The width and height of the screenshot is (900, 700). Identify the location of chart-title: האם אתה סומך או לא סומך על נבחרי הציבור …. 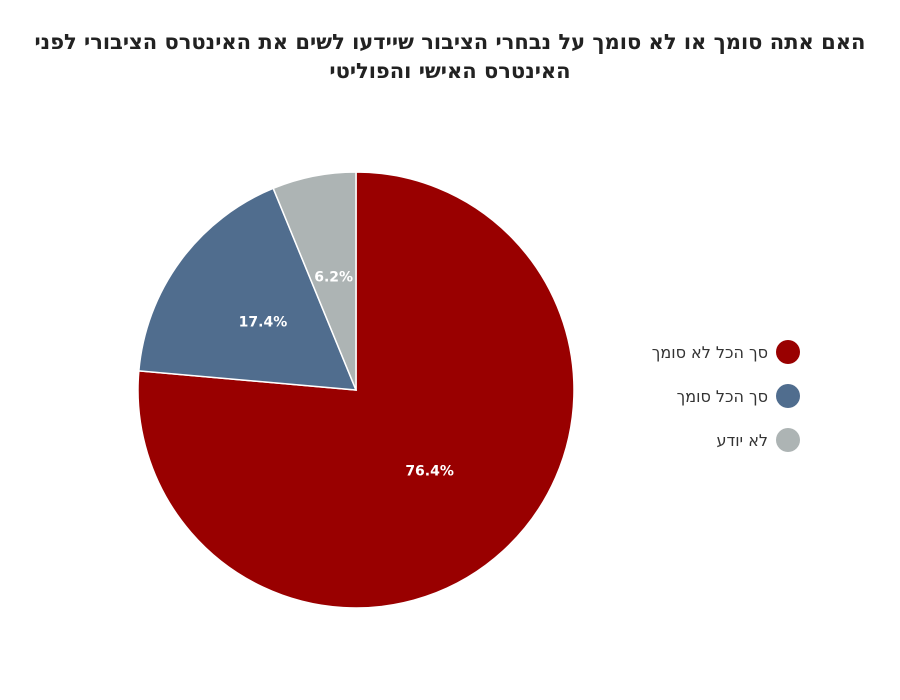
(450, 56).